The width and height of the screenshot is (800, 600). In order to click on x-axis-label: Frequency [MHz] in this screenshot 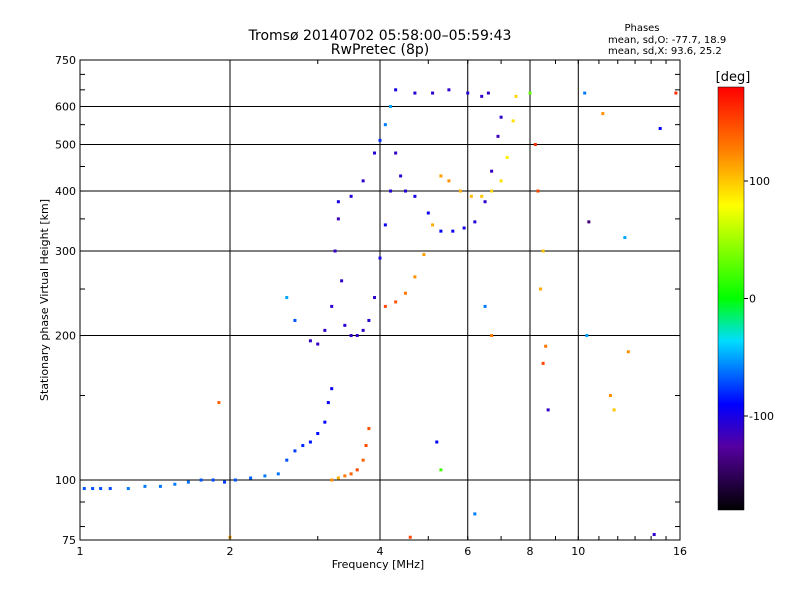, I will do `click(378, 564)`.